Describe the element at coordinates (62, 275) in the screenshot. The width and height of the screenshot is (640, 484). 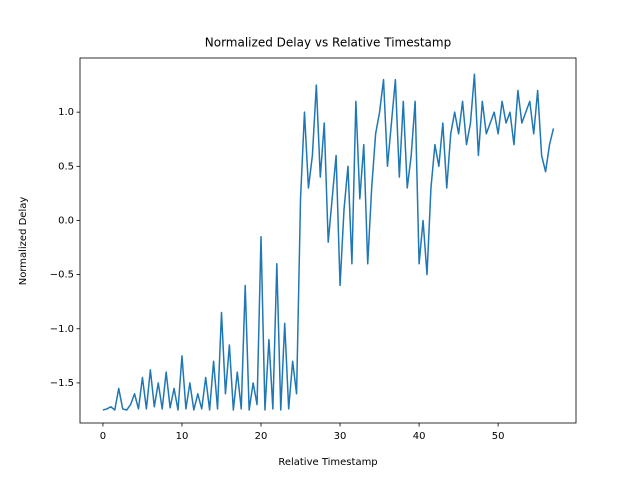
I see `y-tick-label: −0.5` at that location.